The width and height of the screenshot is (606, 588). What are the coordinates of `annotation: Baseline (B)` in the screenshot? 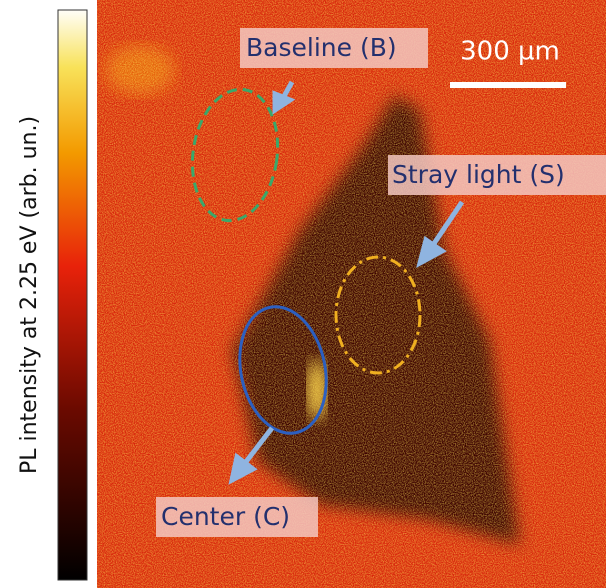 It's located at (321, 47).